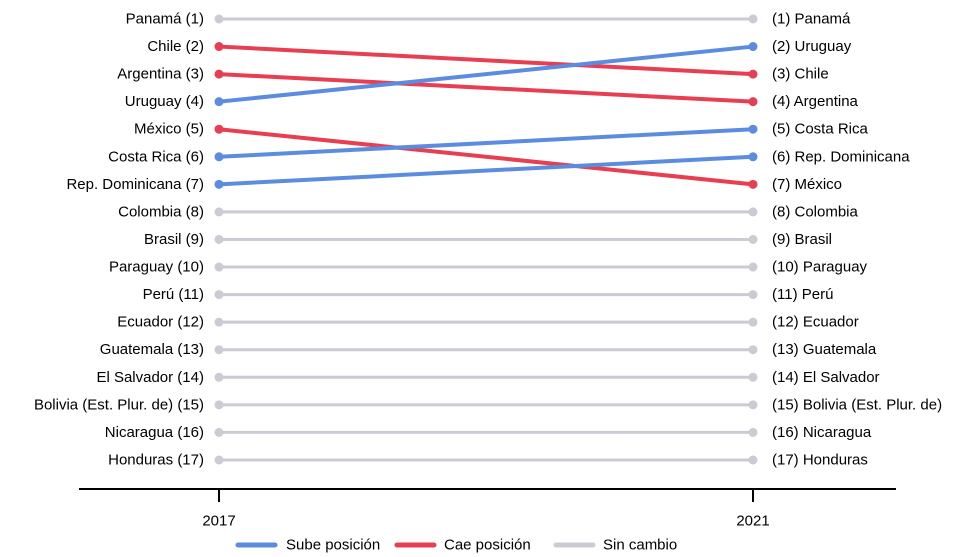  Describe the element at coordinates (333, 545) in the screenshot. I see `legend-label-up: Sube posición` at that location.